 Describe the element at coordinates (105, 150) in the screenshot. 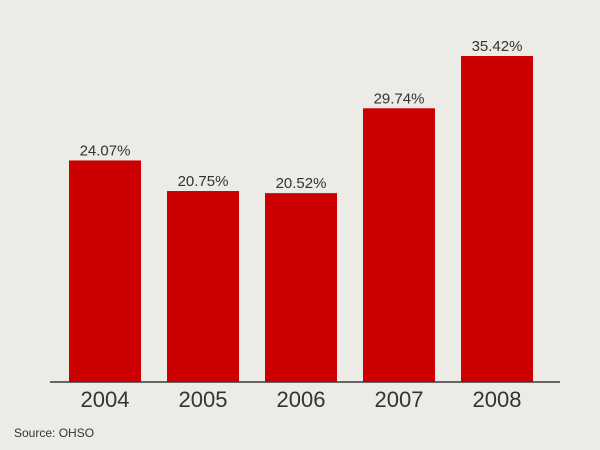

I see `data-label-2004: 24.07%` at that location.